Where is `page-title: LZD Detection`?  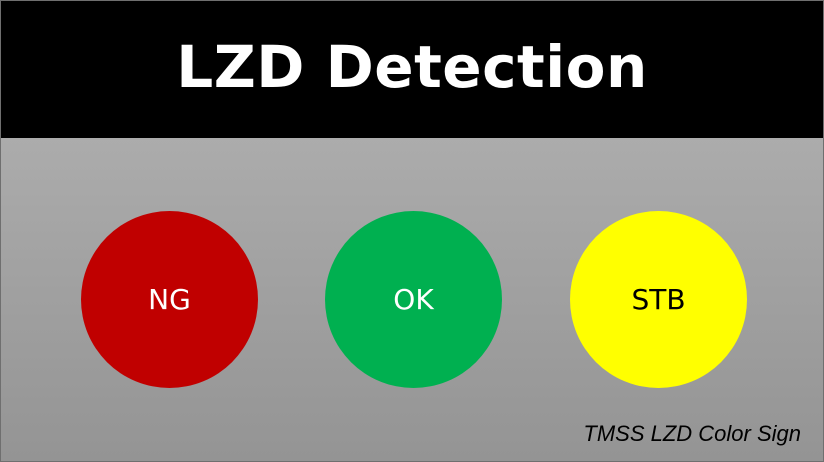 page-title: LZD Detection is located at coordinates (412, 66).